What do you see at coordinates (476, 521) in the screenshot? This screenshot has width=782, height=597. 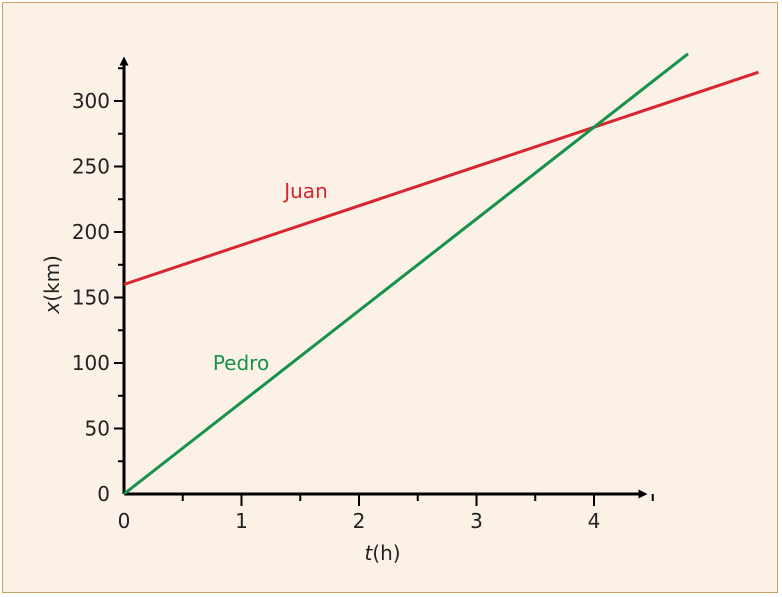 I see `x-tick-label: 3` at bounding box center [476, 521].